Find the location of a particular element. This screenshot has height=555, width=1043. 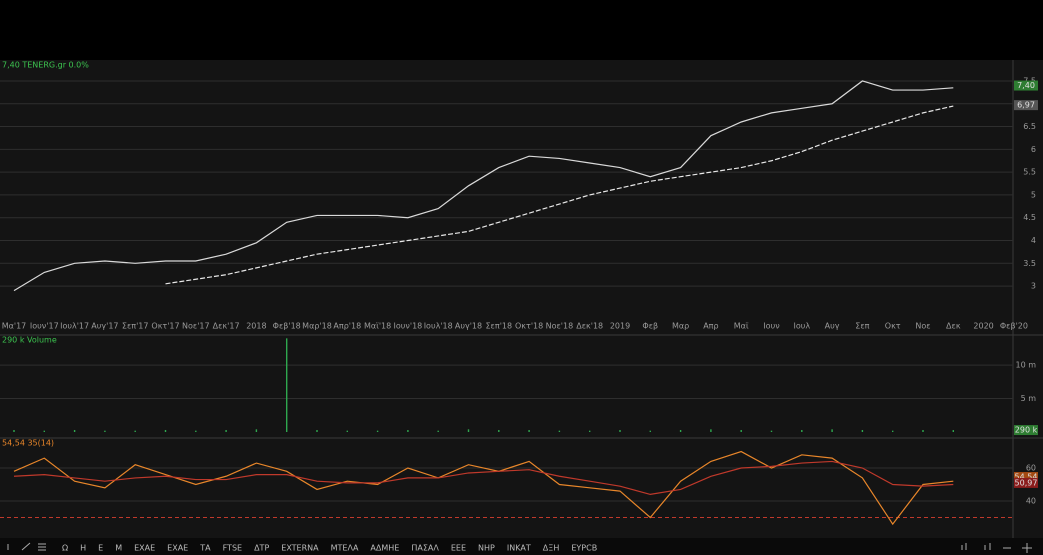

series-line is located at coordinates (483, 478).